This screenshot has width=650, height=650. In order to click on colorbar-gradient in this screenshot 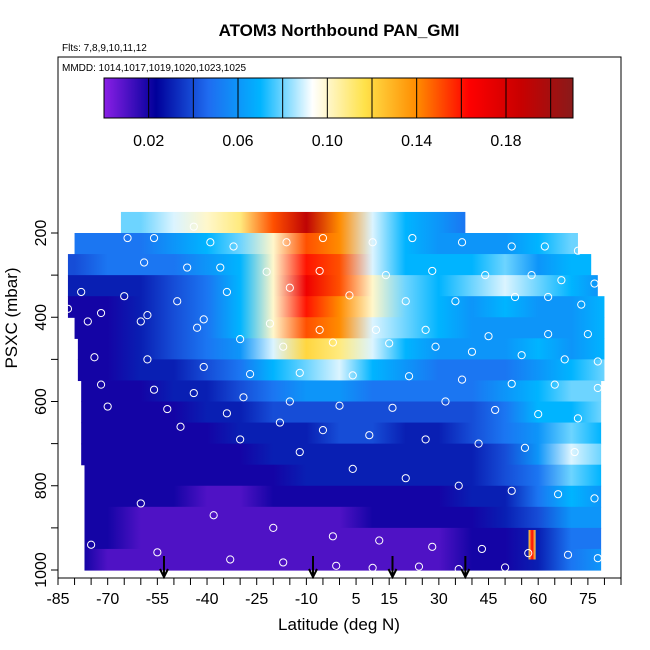, I will do `click(338, 98)`.